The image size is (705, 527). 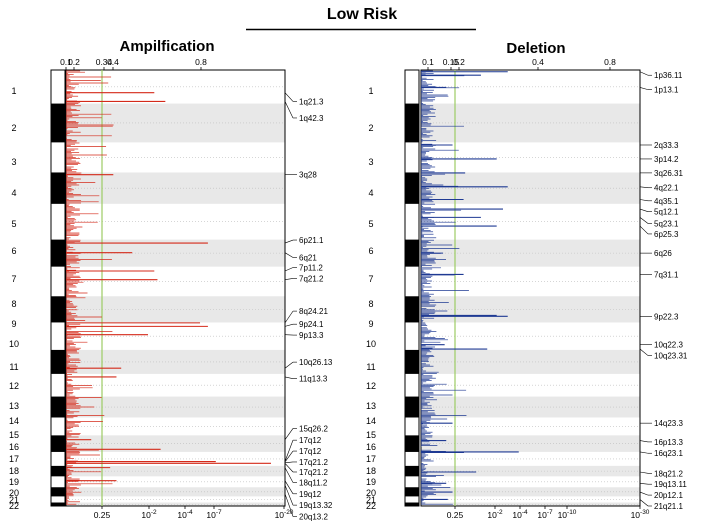 What do you see at coordinates (370, 324) in the screenshot?
I see `chromosome-label-9: 9` at bounding box center [370, 324].